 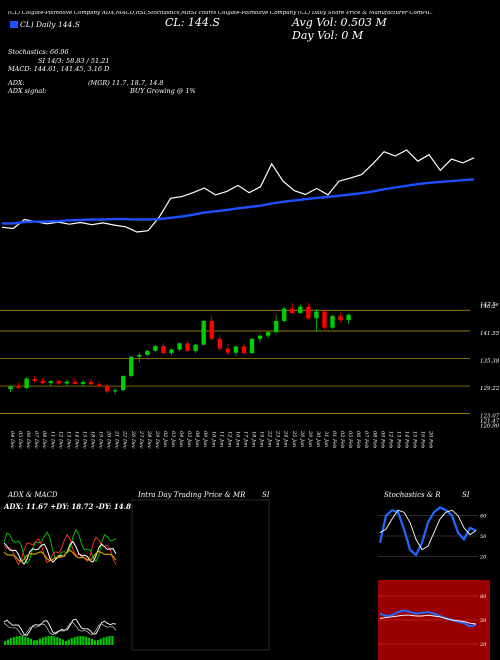 I want to click on date-label: 18 Dec, so click(x=93, y=440).